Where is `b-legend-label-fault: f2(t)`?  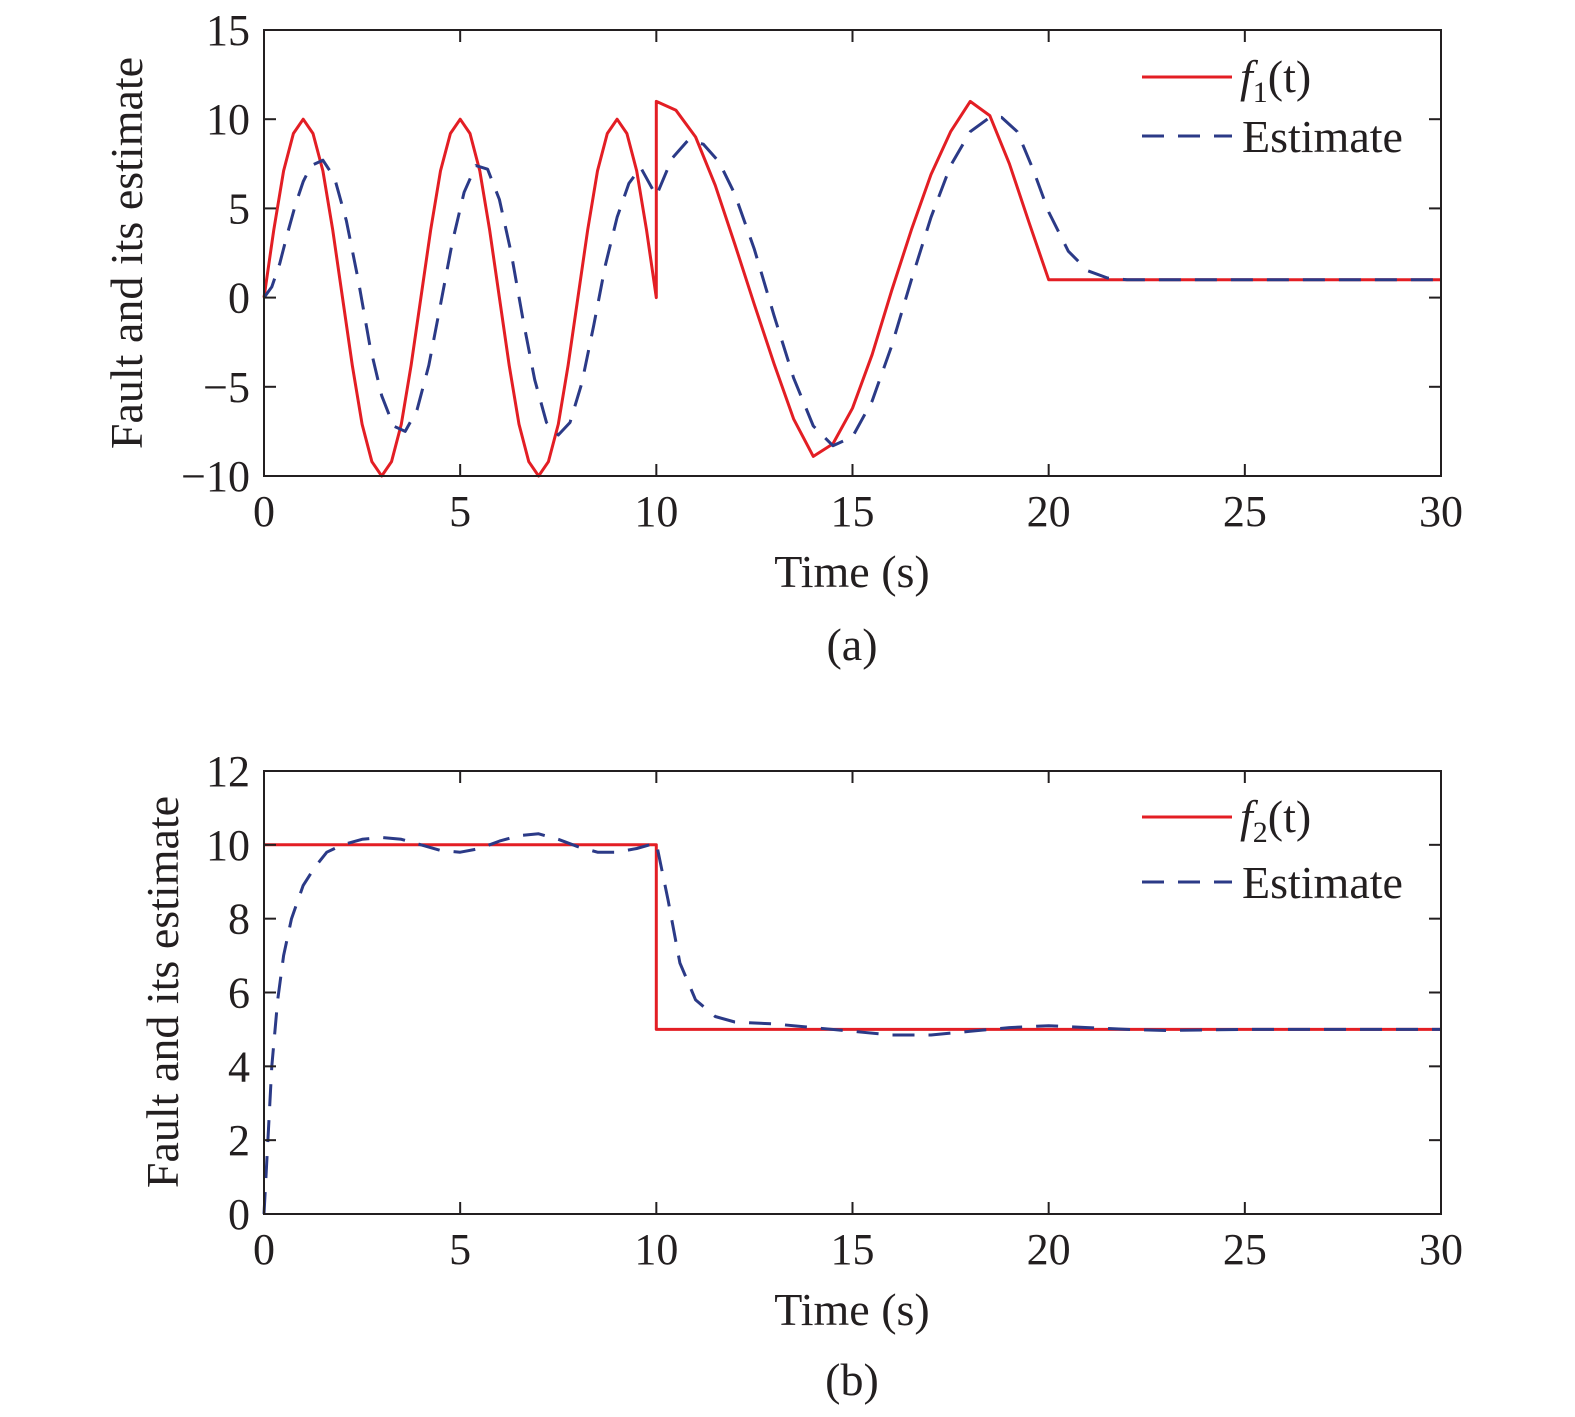 b-legend-label-fault: f2(t) is located at coordinates (1275, 820).